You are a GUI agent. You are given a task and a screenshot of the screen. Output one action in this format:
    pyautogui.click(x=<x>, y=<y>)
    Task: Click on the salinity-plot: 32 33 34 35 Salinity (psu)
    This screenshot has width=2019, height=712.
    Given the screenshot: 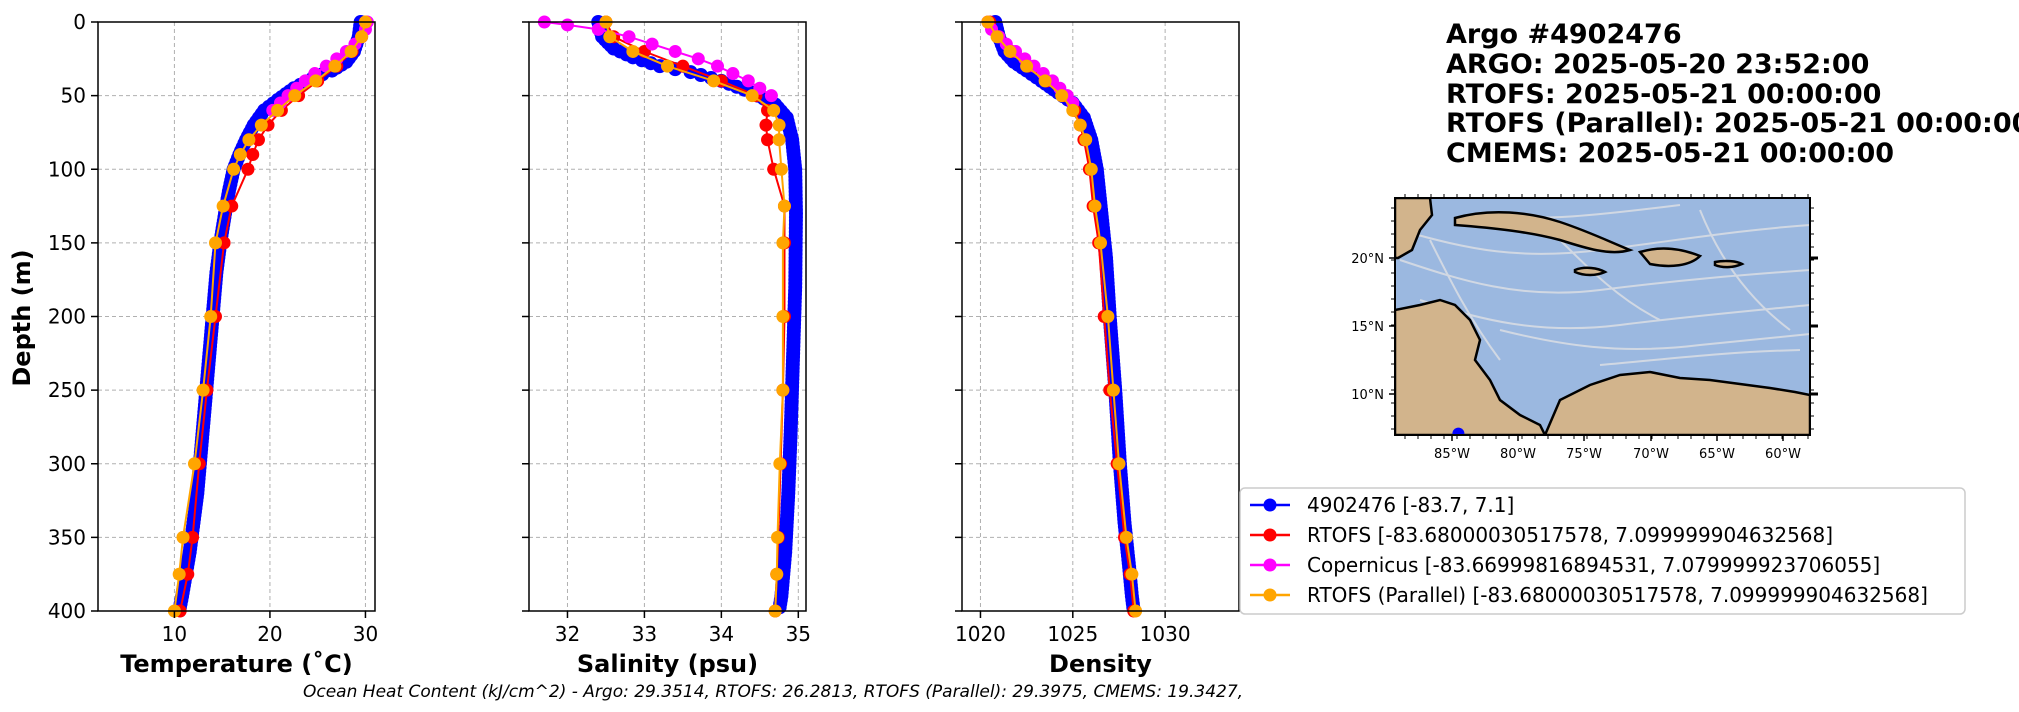 What is the action you would take?
    pyautogui.click(x=666, y=346)
    